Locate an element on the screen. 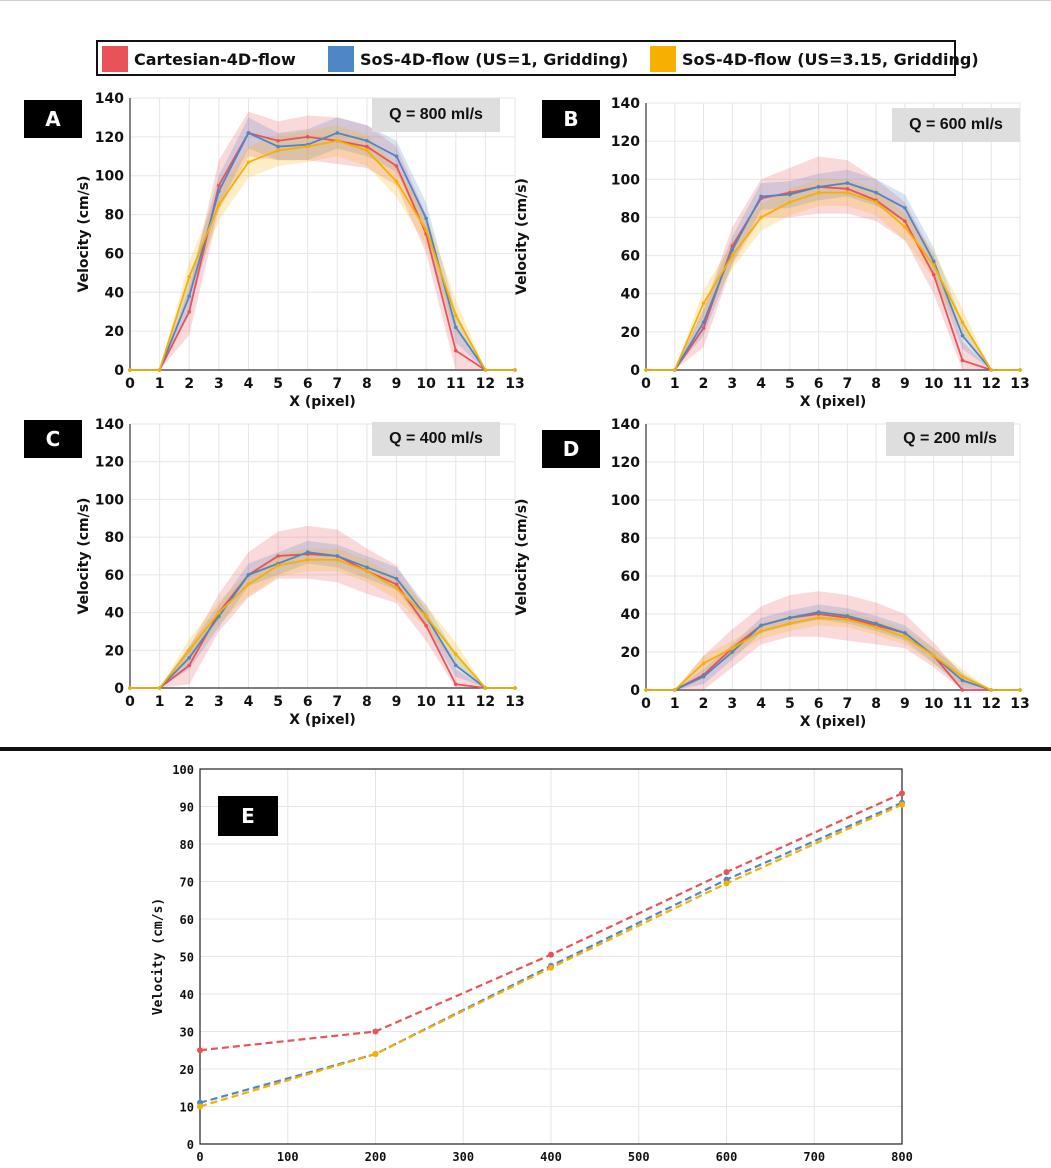 The width and height of the screenshot is (1051, 1168). x-tick-label: 0 is located at coordinates (130, 702).